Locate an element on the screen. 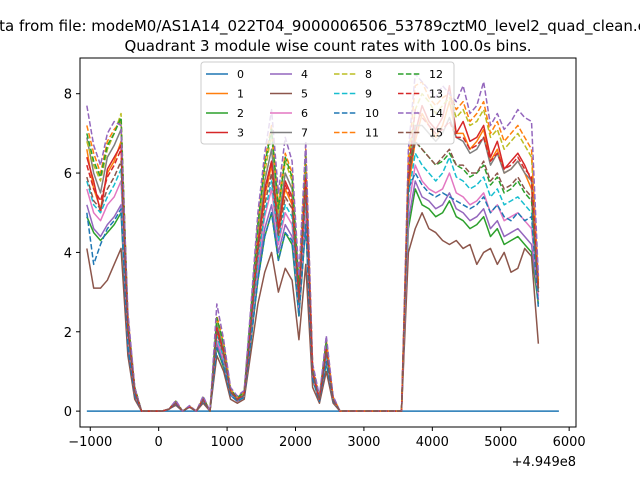 The image size is (640, 480). legend-label-8: 8 is located at coordinates (368, 74).